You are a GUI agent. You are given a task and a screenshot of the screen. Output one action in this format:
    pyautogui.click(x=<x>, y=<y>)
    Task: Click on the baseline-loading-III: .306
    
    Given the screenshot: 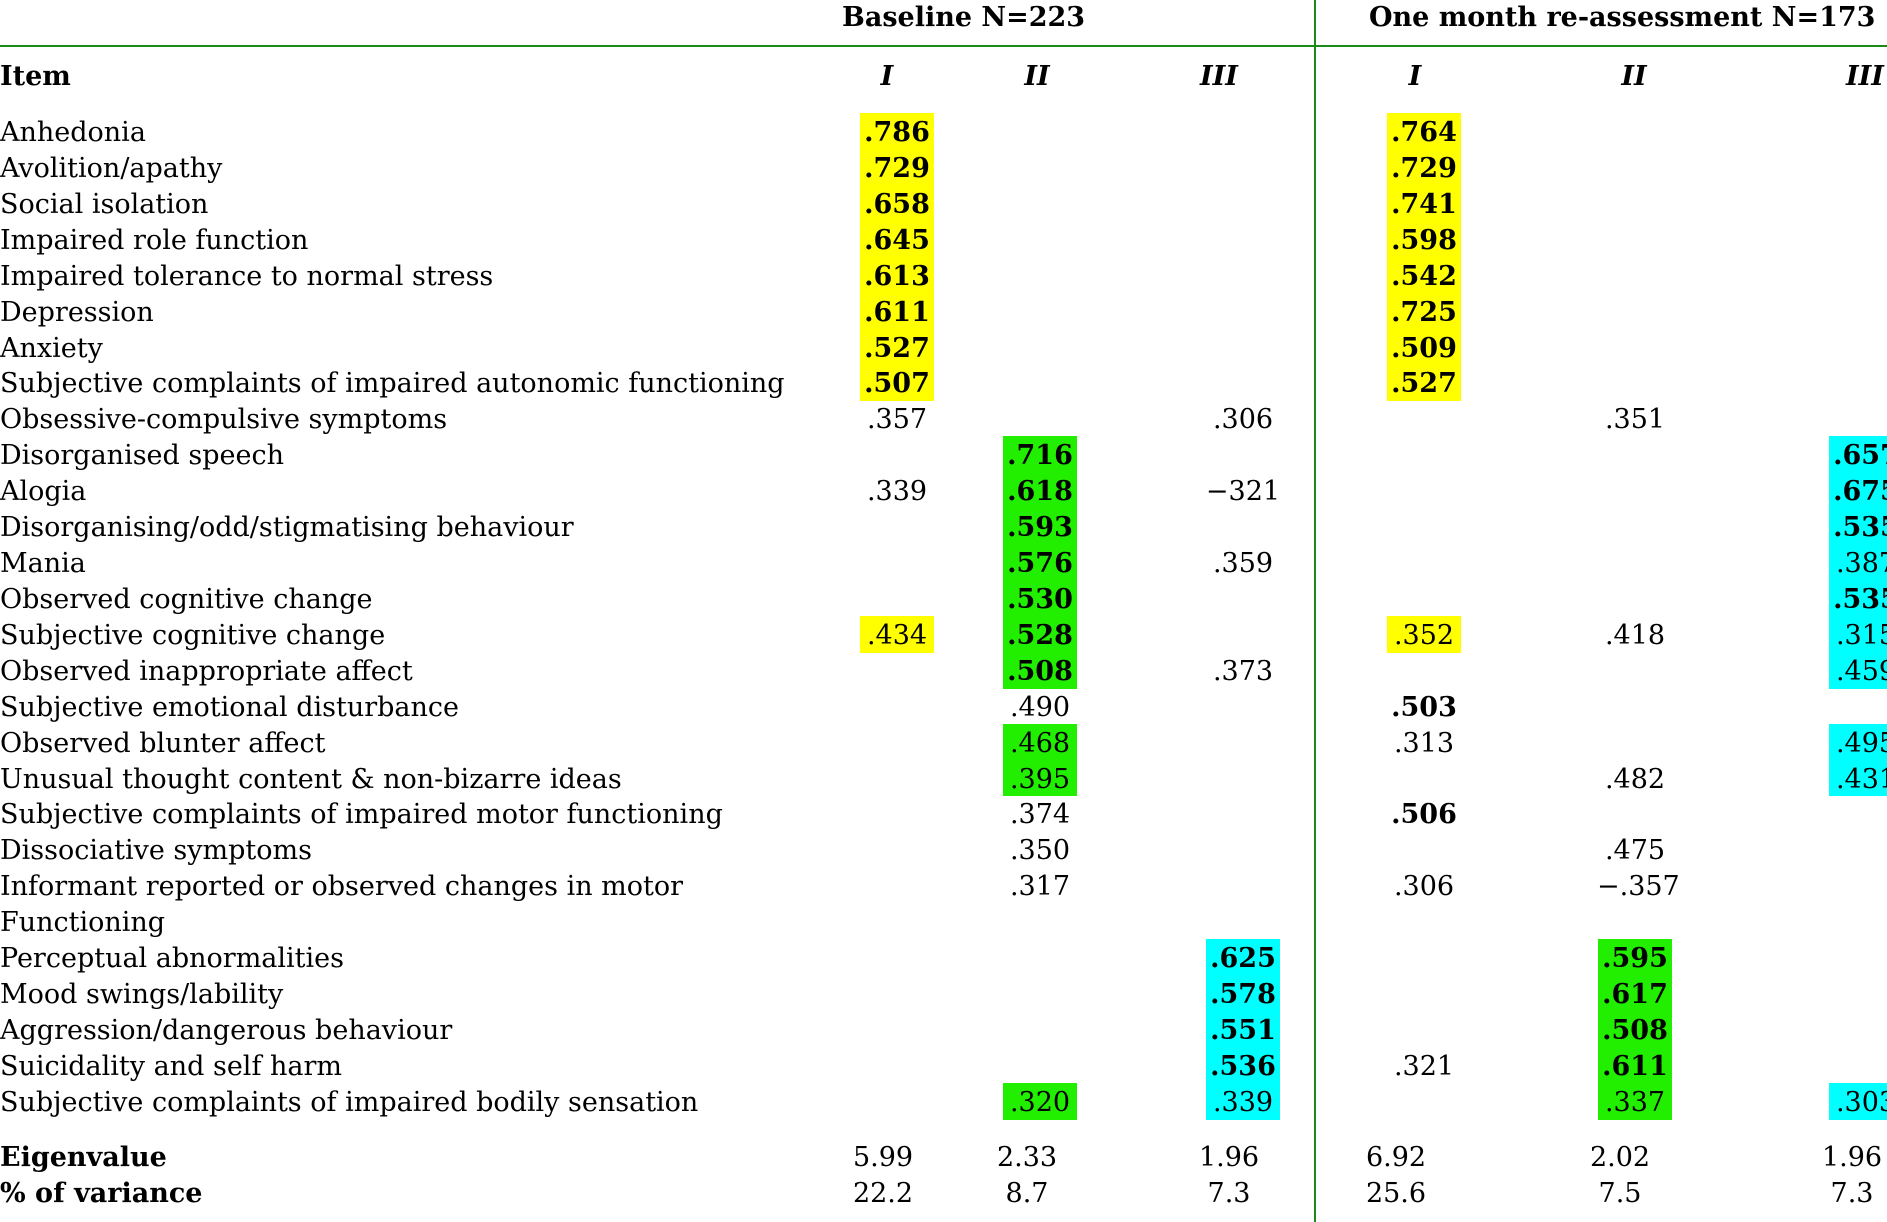 What is the action you would take?
    pyautogui.click(x=1243, y=420)
    